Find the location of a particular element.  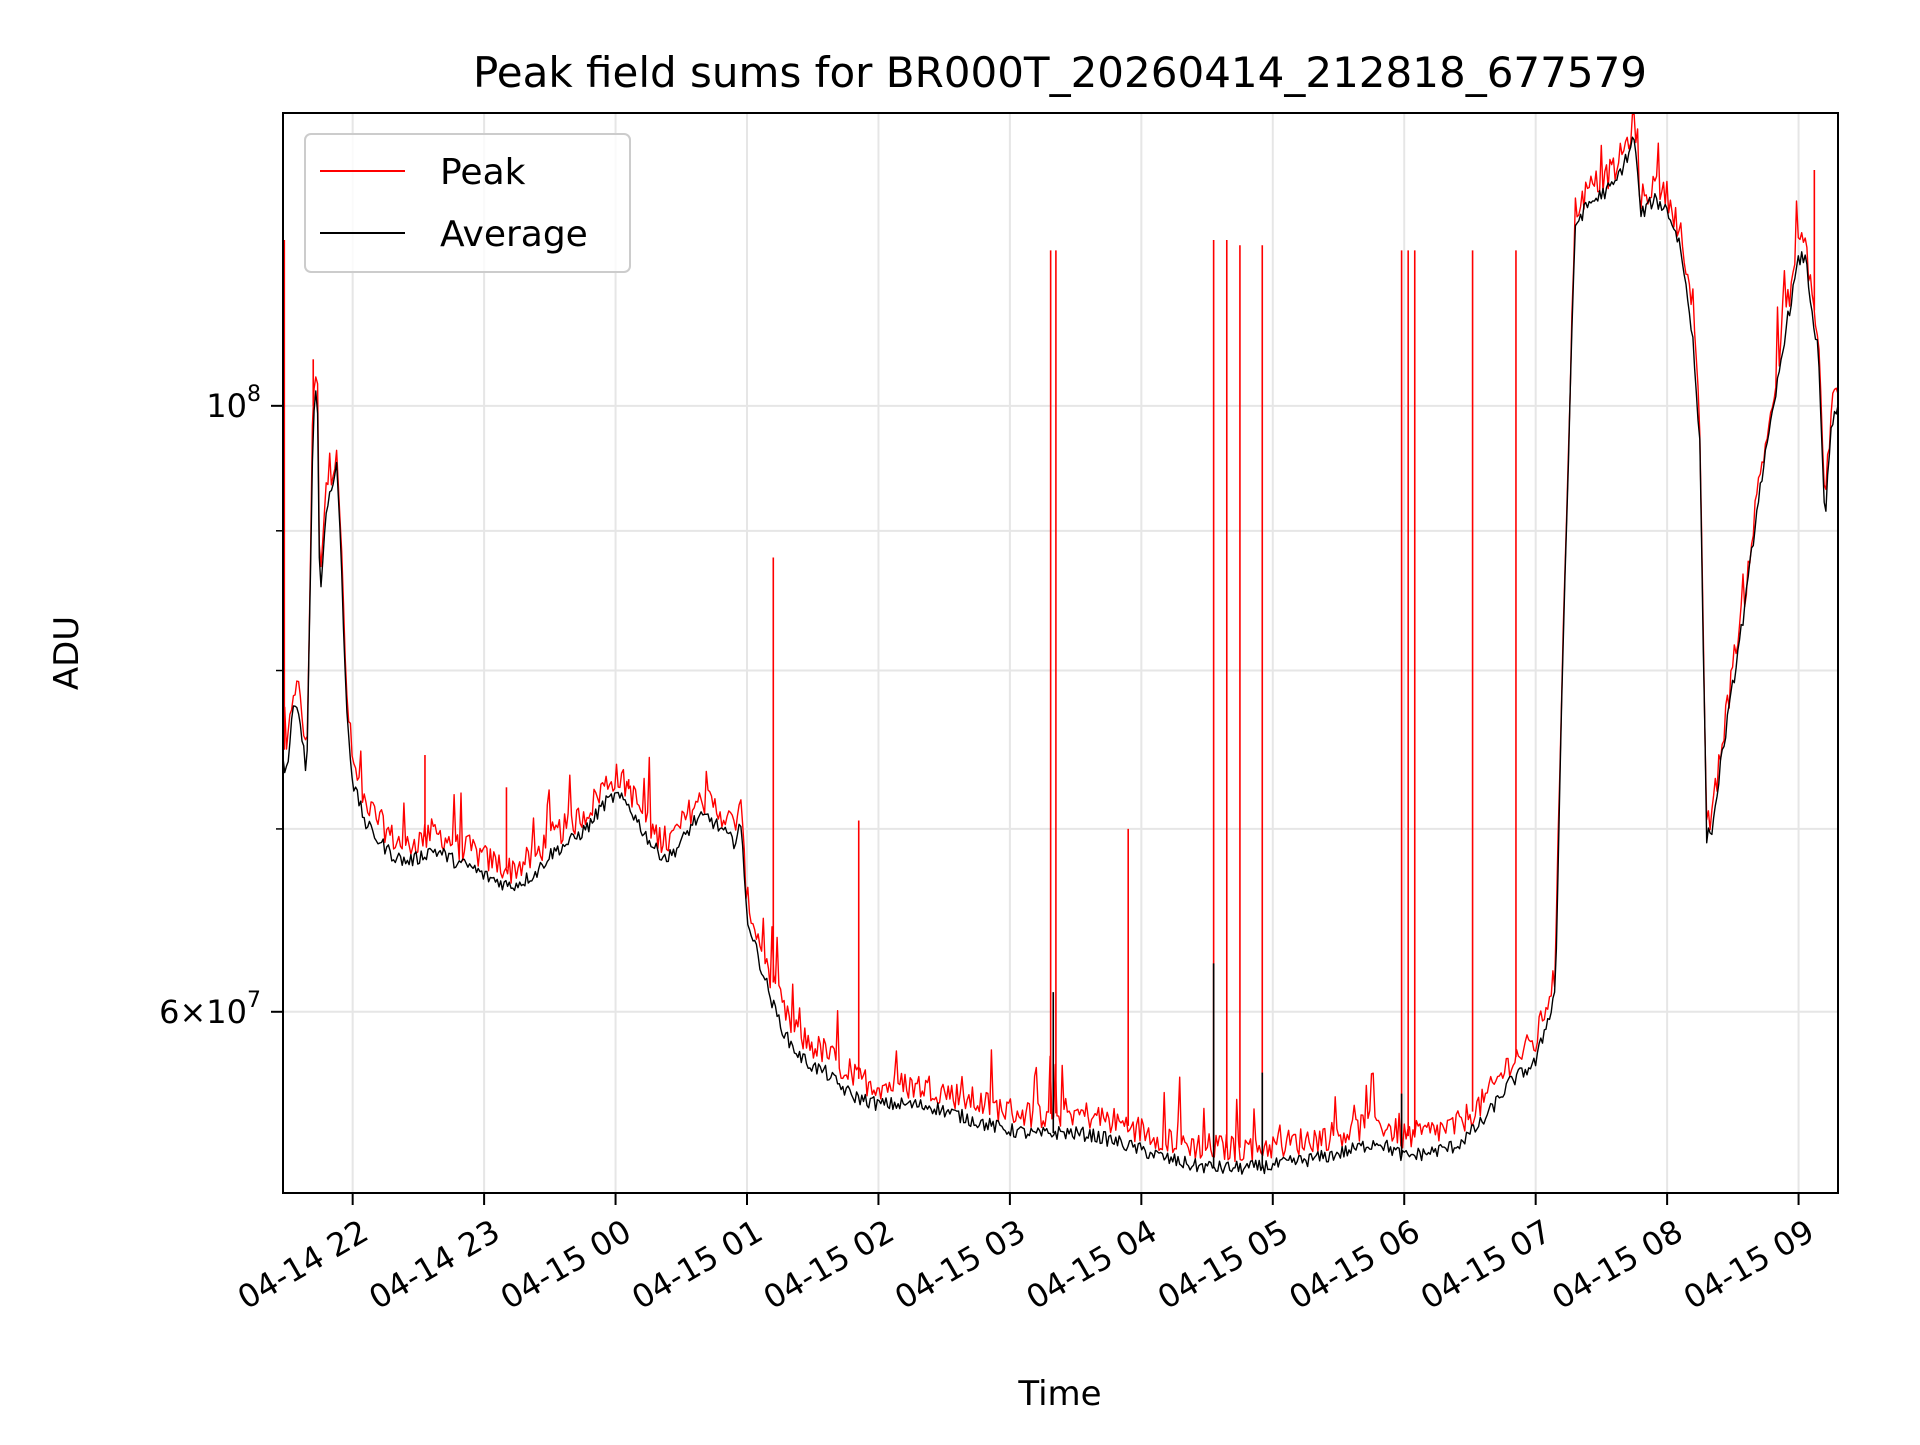

y-tick-label-base: 6×10 is located at coordinates (203, 1012).